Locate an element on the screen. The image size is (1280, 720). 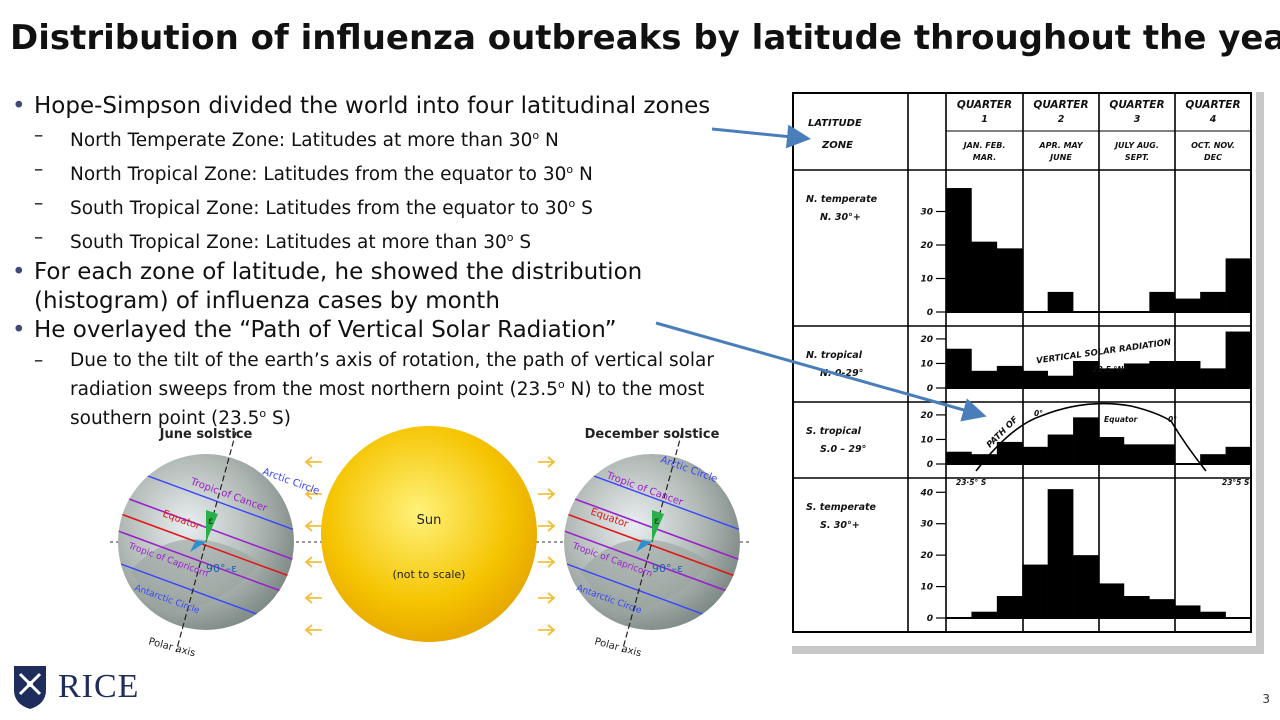
equator-label: Equator is located at coordinates (1121, 419).